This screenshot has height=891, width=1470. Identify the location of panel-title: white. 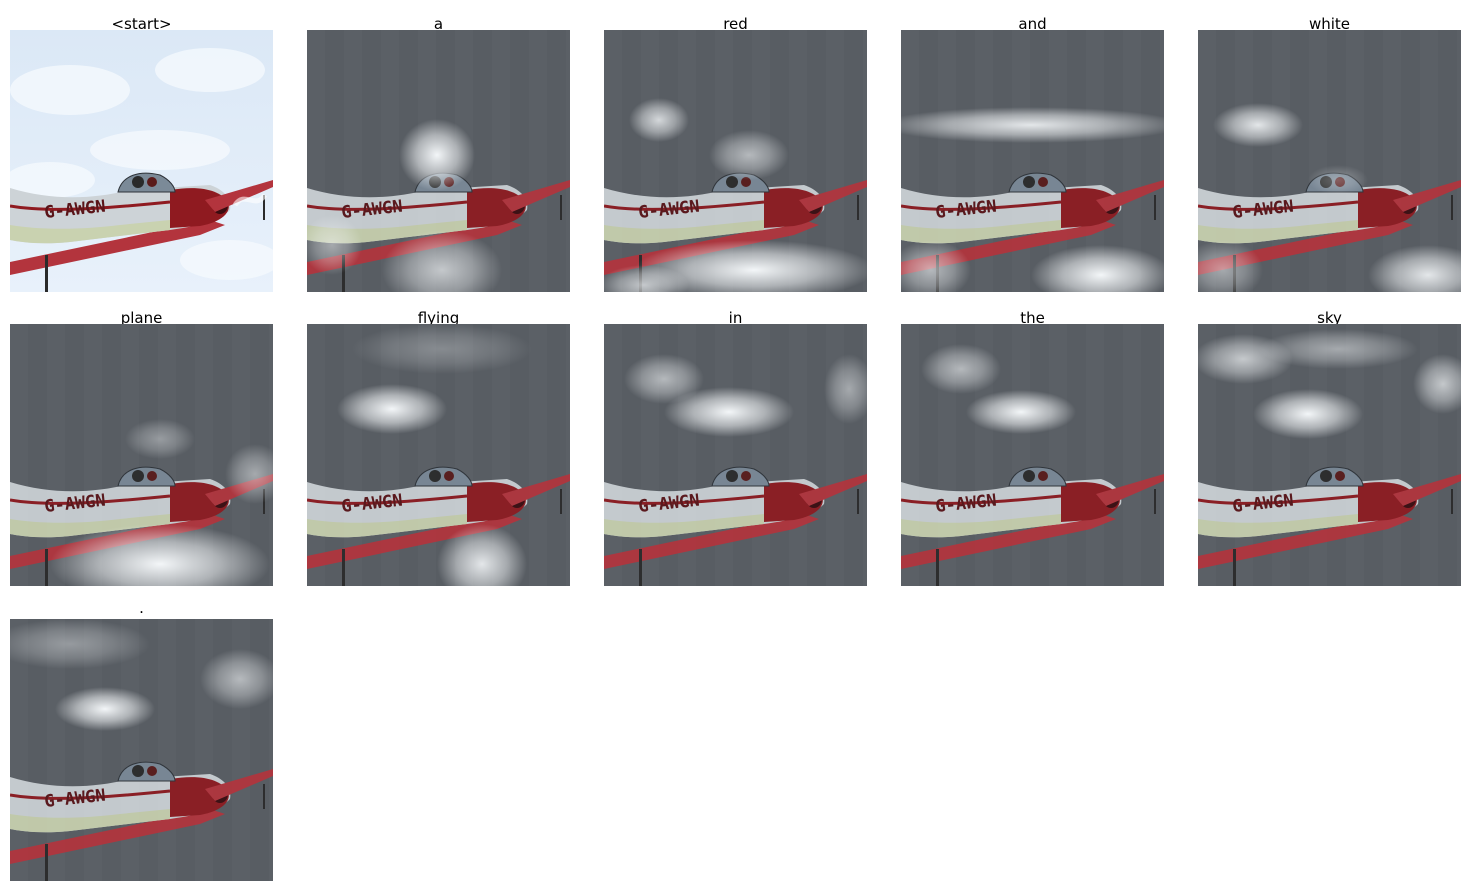
(1329, 24).